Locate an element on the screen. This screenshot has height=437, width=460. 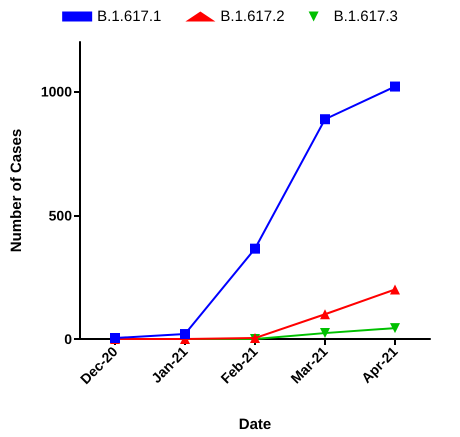
legend-label: B.1.617.3 is located at coordinates (366, 16).